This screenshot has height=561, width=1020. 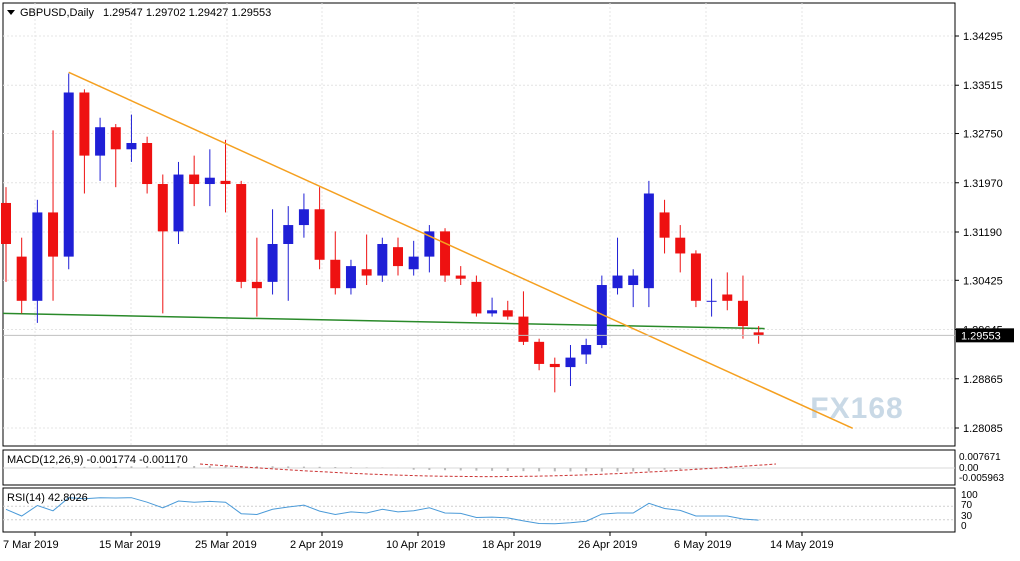 I want to click on time-tick-label: 10 Apr 2019, so click(x=415, y=545).